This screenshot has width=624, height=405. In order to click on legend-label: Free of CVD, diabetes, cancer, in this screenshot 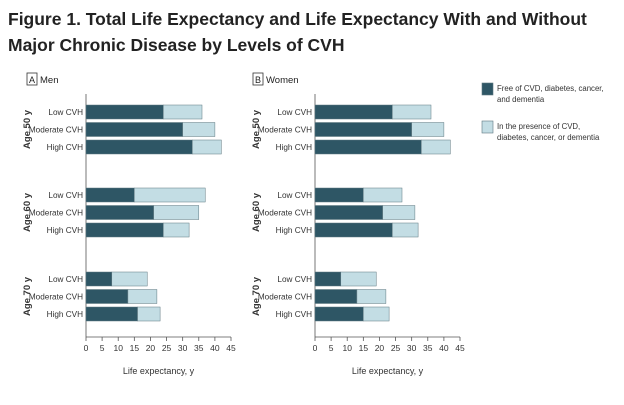, I will do `click(550, 88)`.